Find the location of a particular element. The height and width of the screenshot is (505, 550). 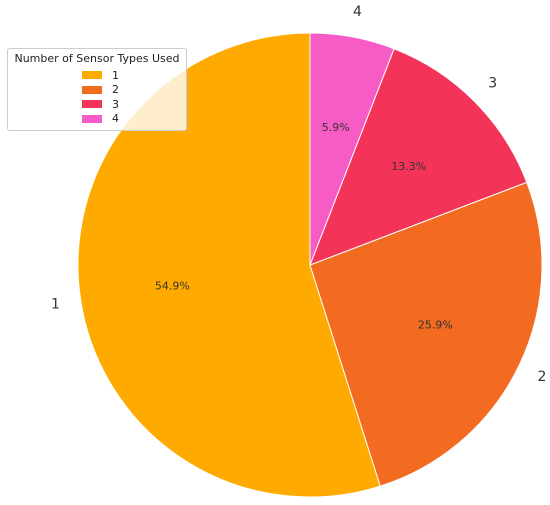

category-label-4: 4 is located at coordinates (357, 12).